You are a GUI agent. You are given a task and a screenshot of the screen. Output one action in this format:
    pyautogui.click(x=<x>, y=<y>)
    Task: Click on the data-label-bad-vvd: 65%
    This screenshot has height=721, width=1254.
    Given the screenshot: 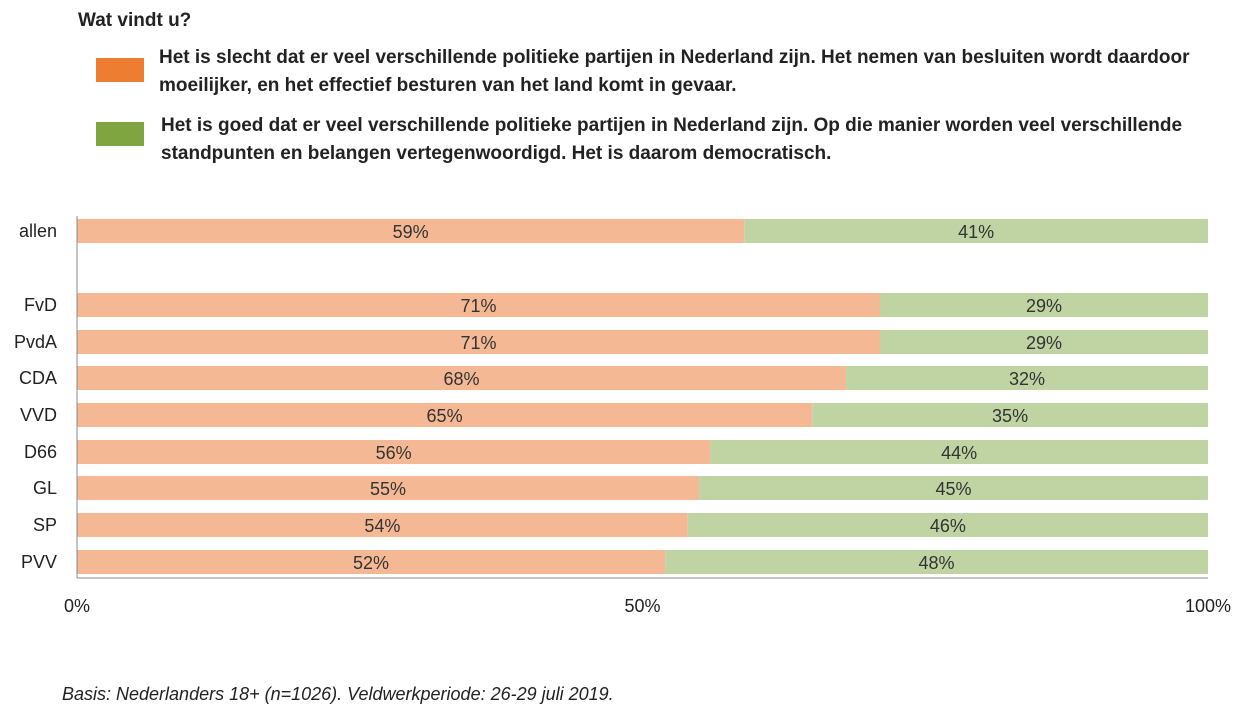 What is the action you would take?
    pyautogui.click(x=445, y=416)
    